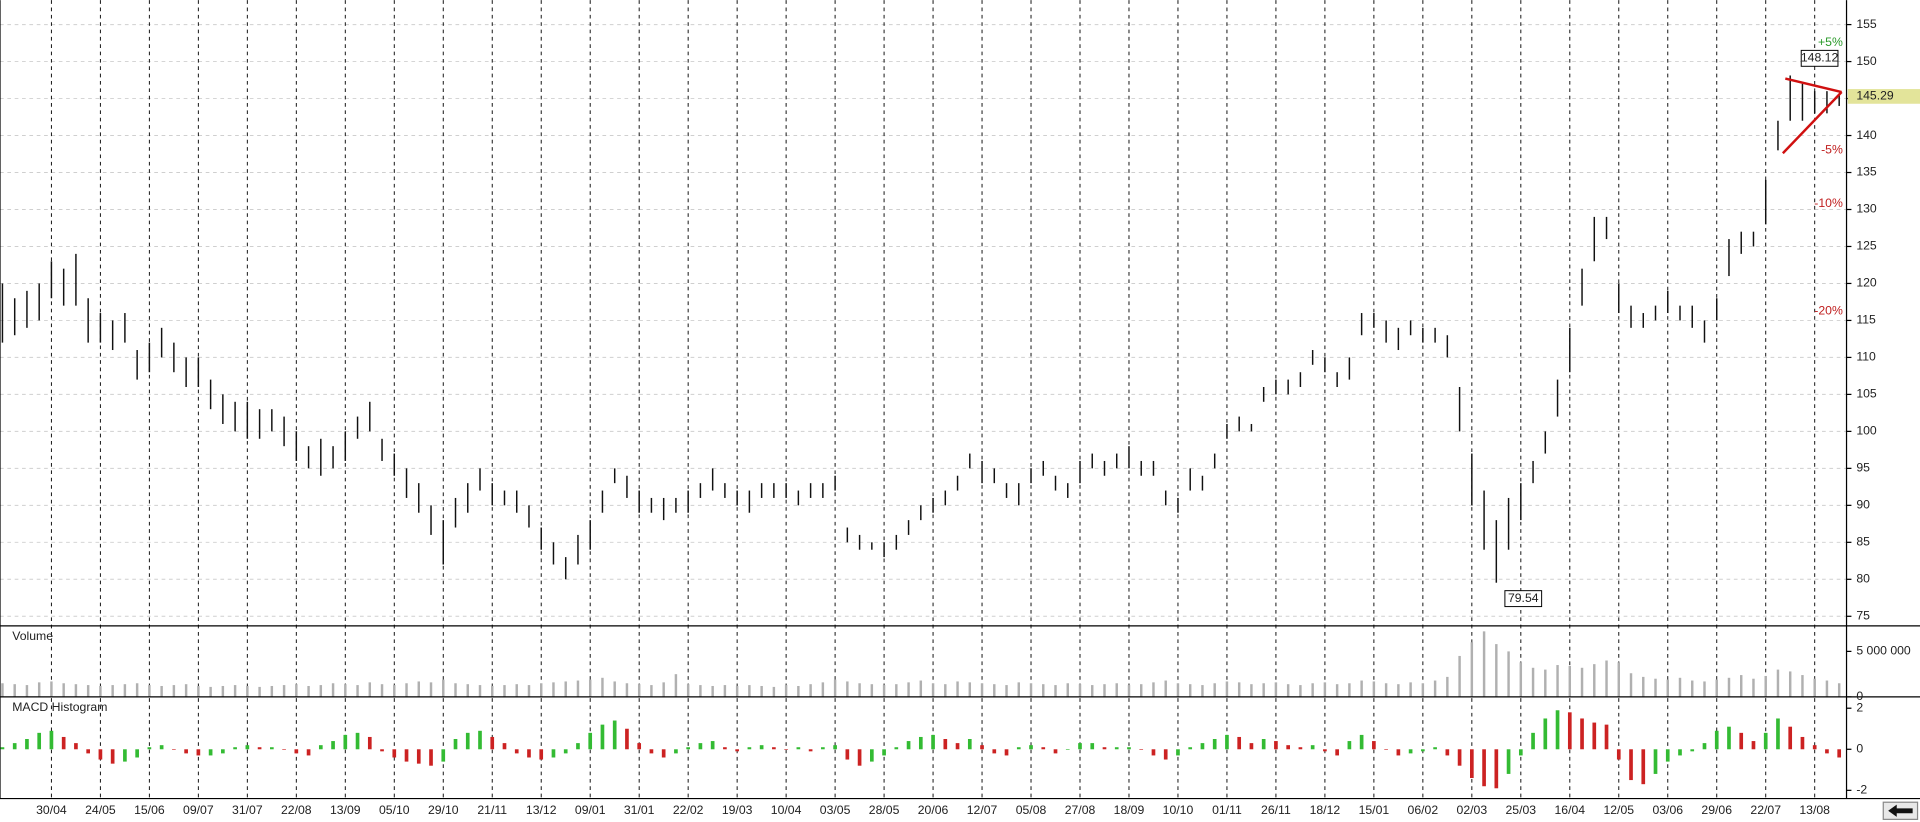 This screenshot has height=822, width=1920. I want to click on x-tick-label: 12/07, so click(982, 810).